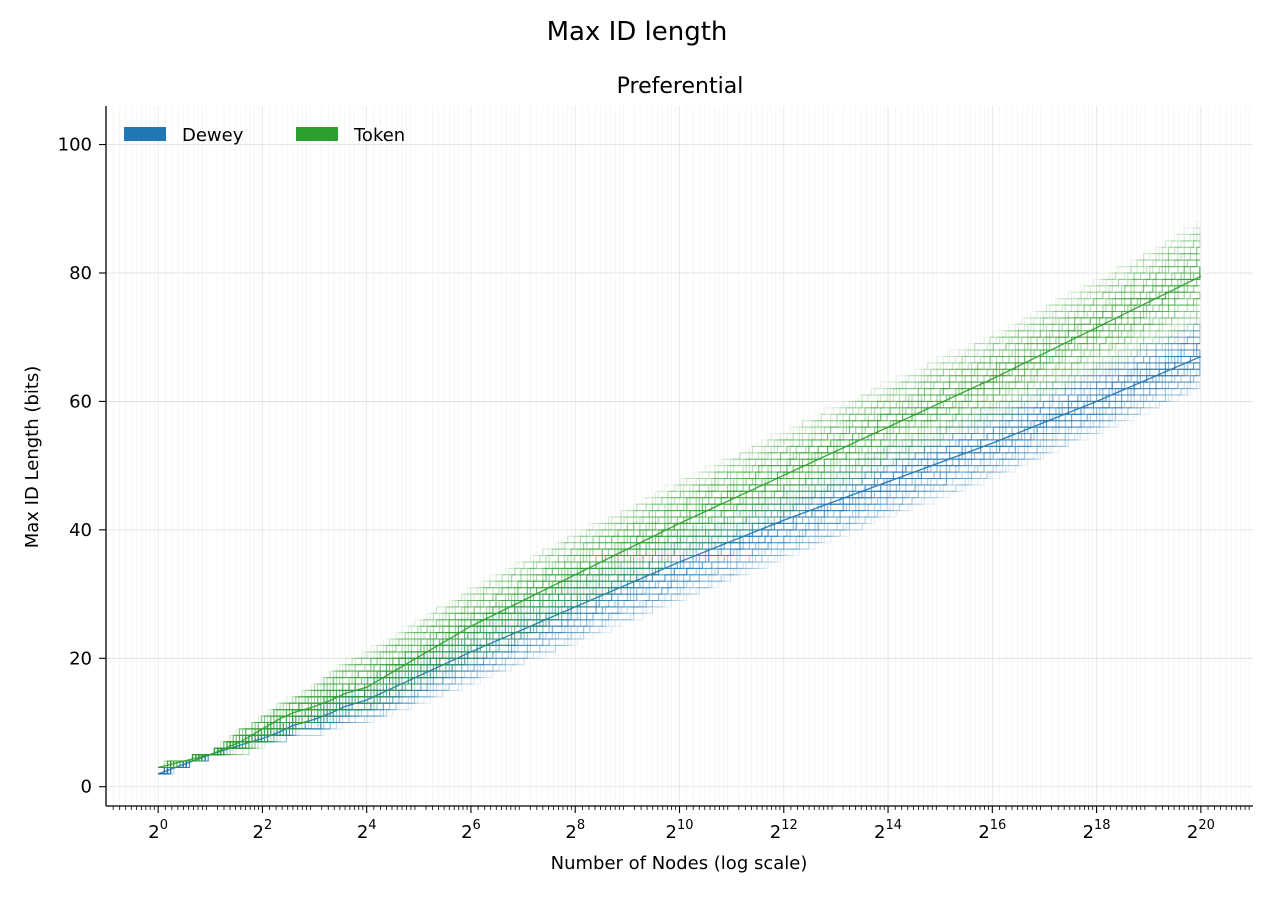 The height and width of the screenshot is (900, 1275). Describe the element at coordinates (679, 863) in the screenshot. I see `x-axis-label: Number of Nodes (log scale)` at that location.